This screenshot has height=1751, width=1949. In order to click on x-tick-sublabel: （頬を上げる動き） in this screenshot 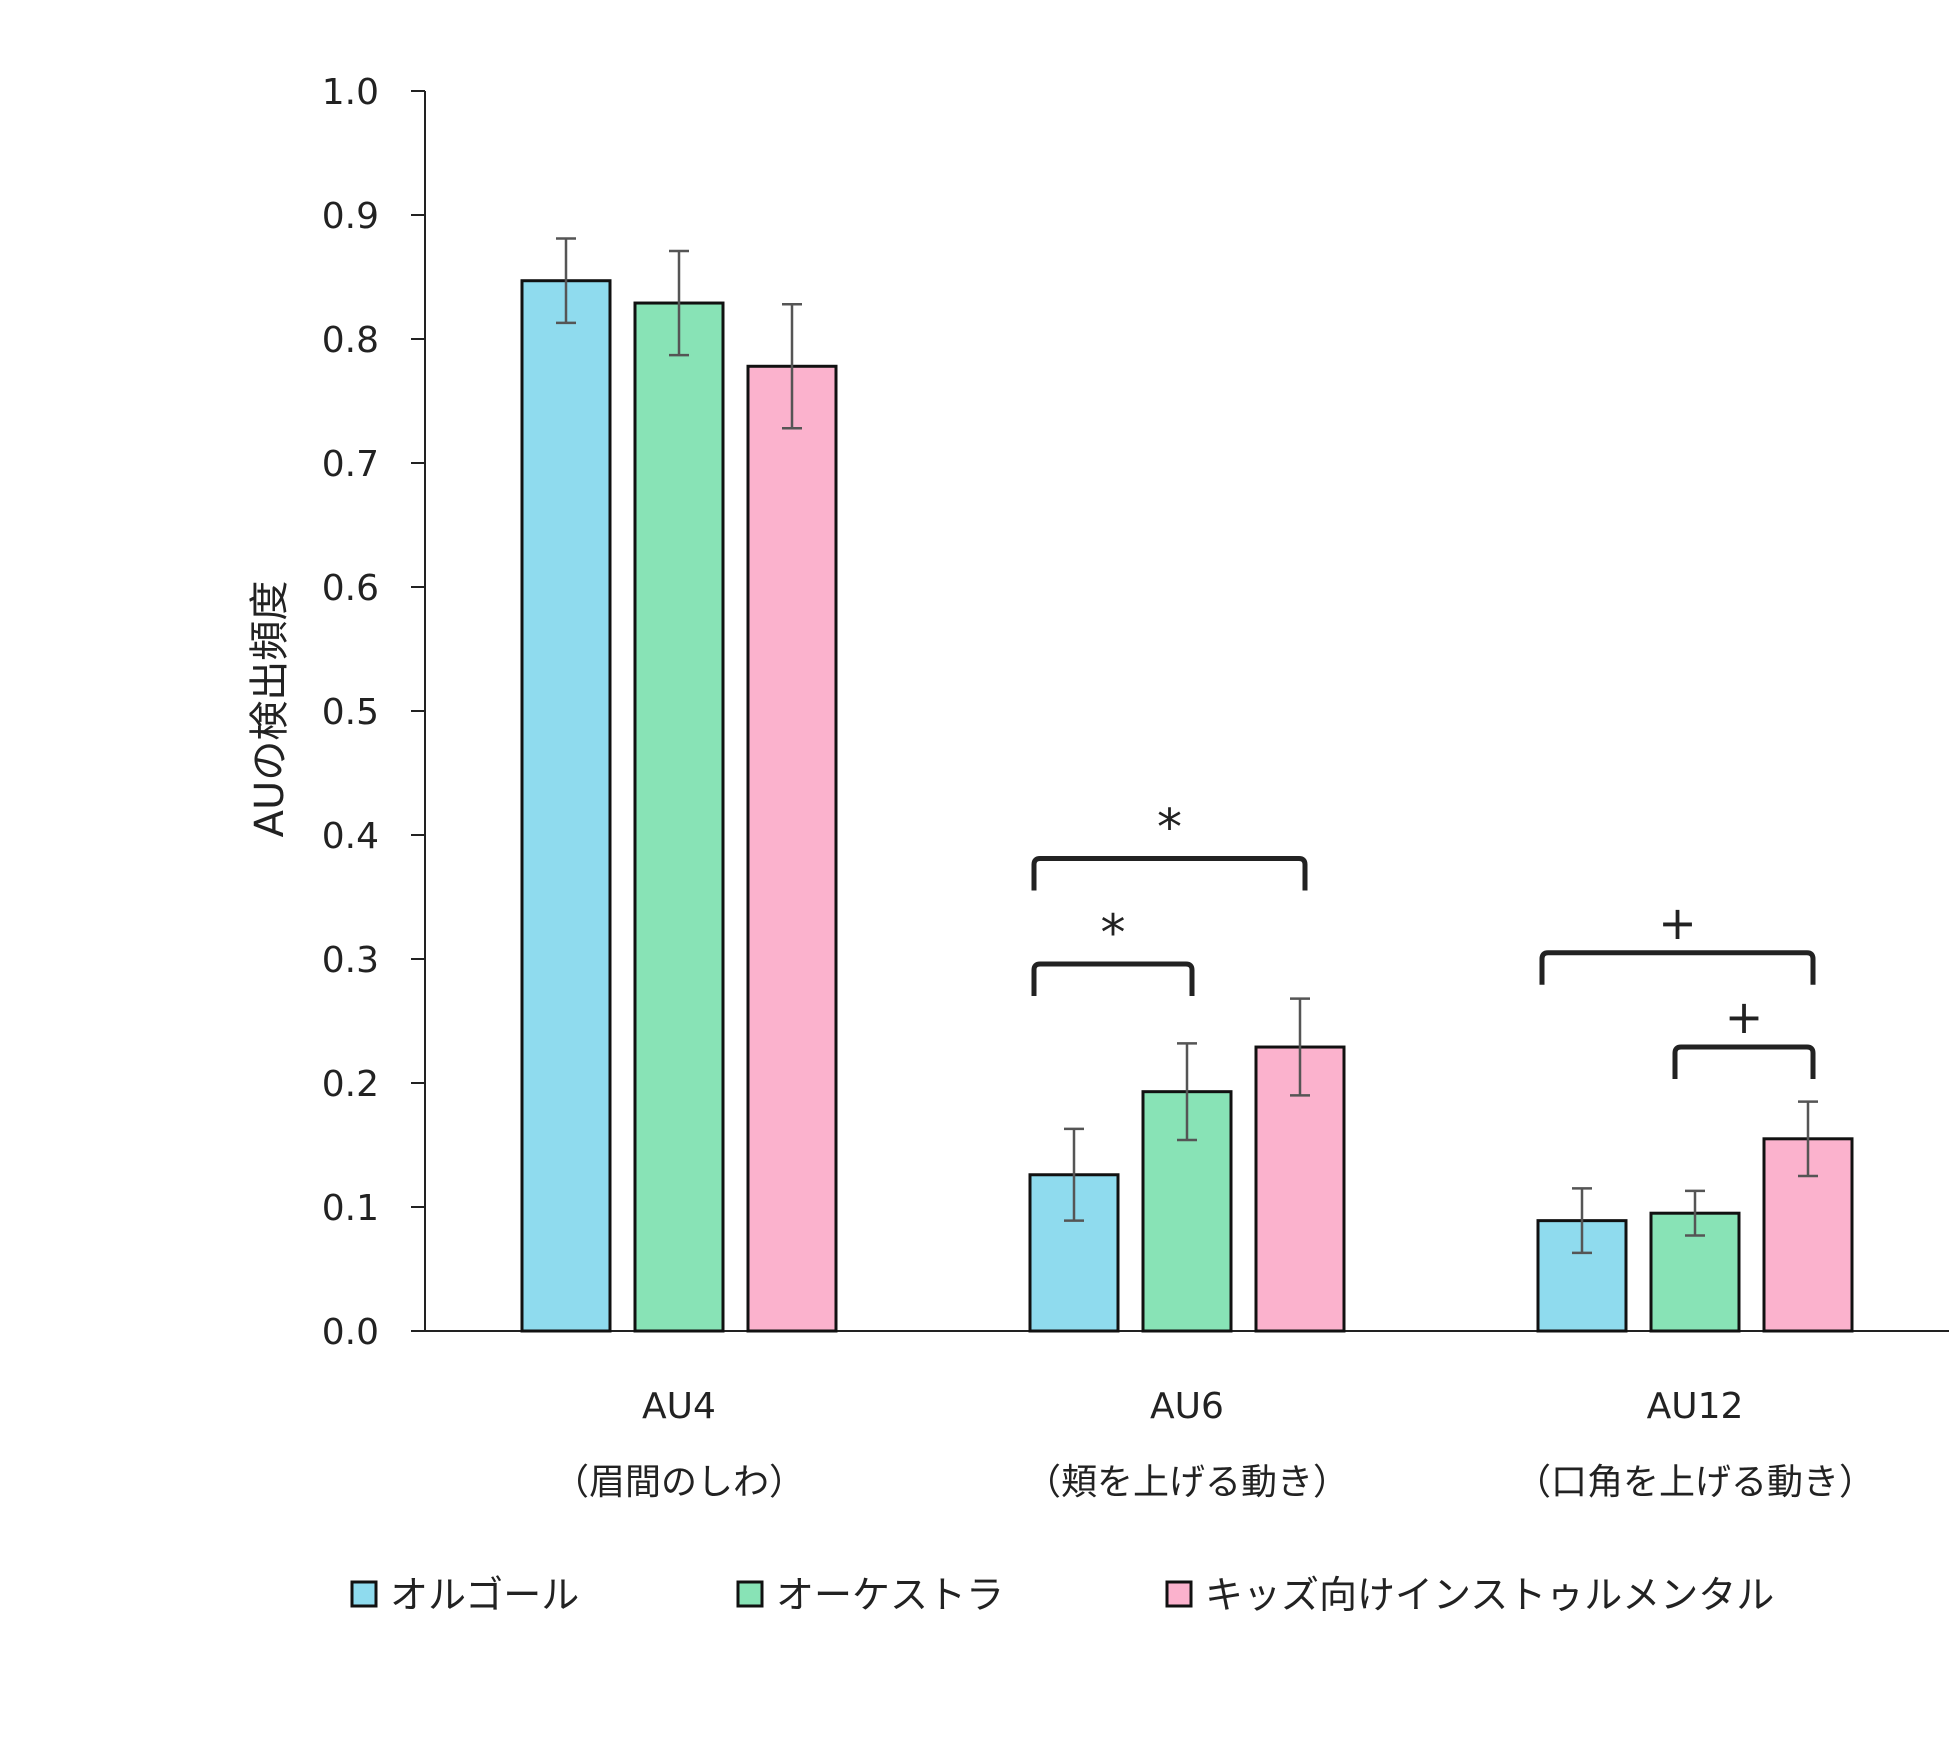, I will do `click(1187, 1482)`.